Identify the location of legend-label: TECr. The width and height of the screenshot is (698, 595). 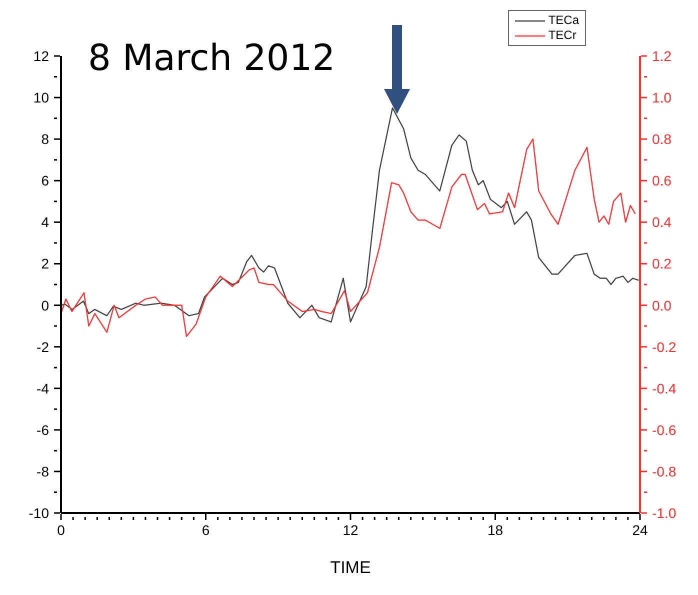
(562, 35).